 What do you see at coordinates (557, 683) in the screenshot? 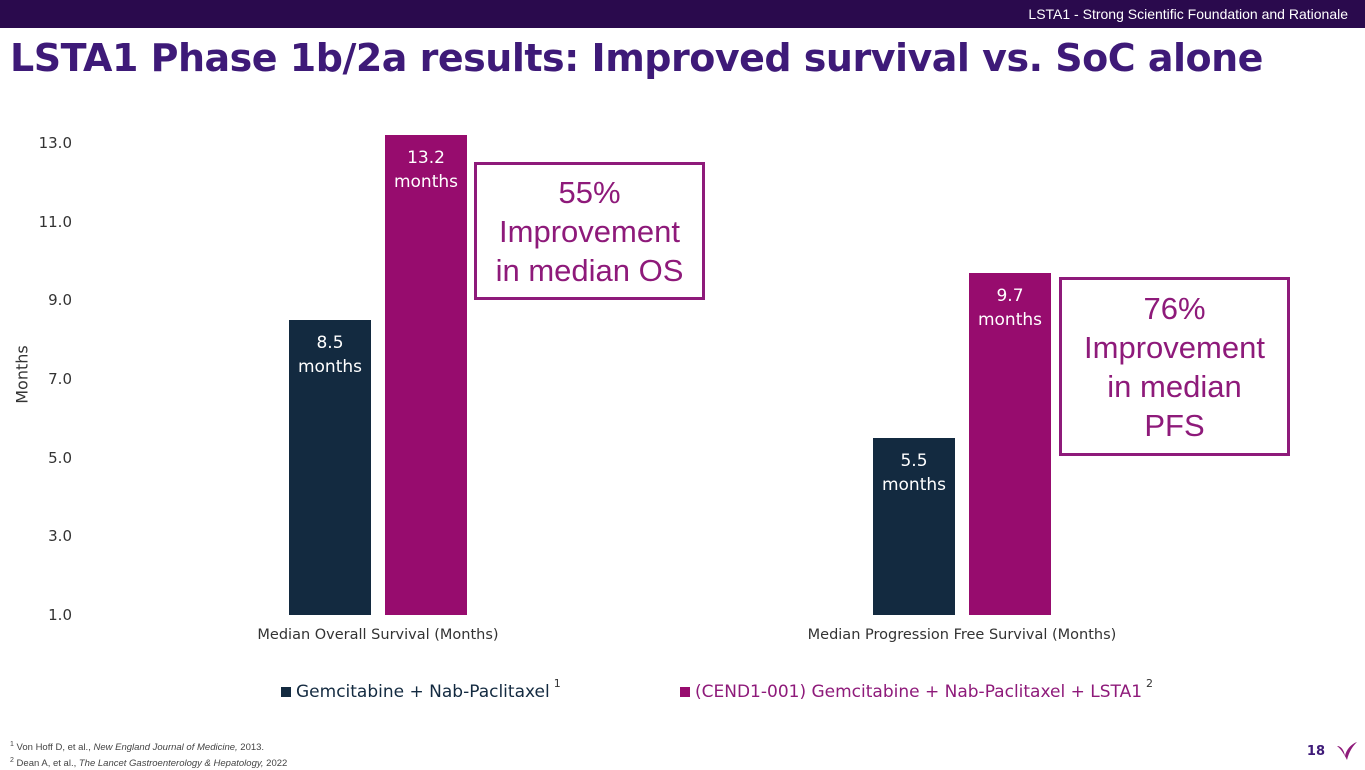
I see `legend-sup-soc: 1` at bounding box center [557, 683].